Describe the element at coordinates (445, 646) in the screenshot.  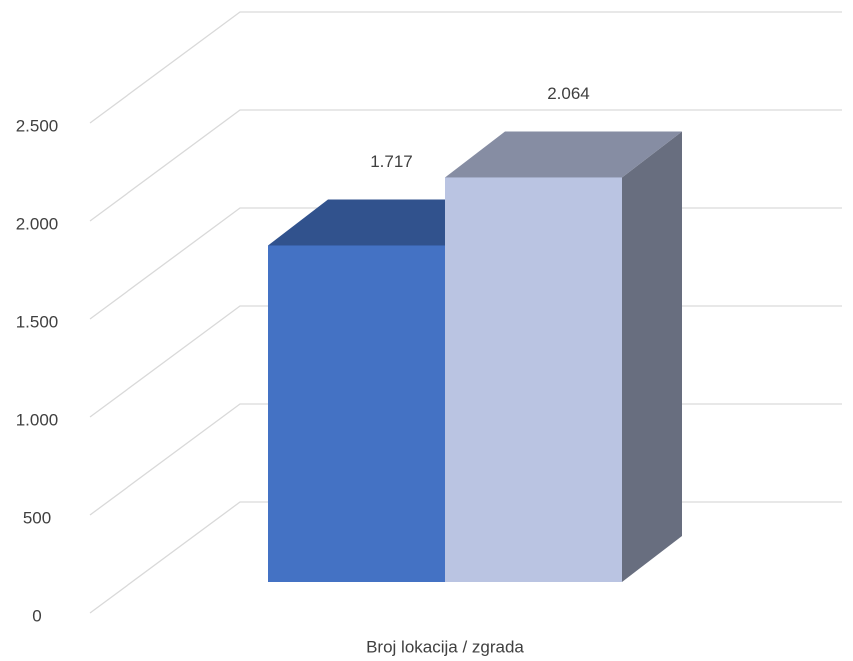
I see `x-tick-label: Broj lokacija / zgrada` at that location.